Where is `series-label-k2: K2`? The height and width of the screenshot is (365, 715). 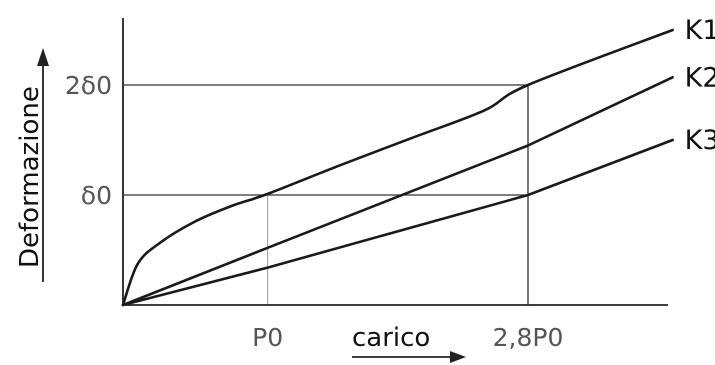
series-label-k2: K2 is located at coordinates (700, 77).